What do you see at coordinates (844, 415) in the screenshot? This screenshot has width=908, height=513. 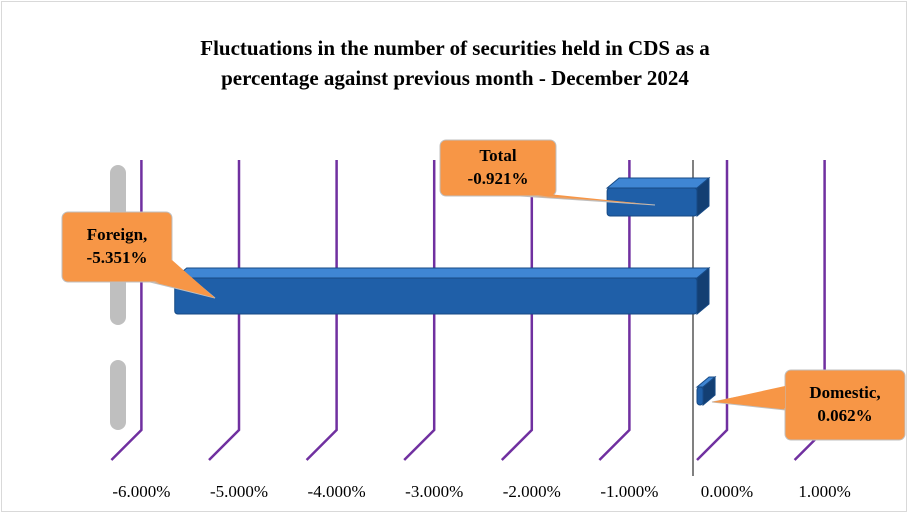 I see `data-label: 0.062%` at bounding box center [844, 415].